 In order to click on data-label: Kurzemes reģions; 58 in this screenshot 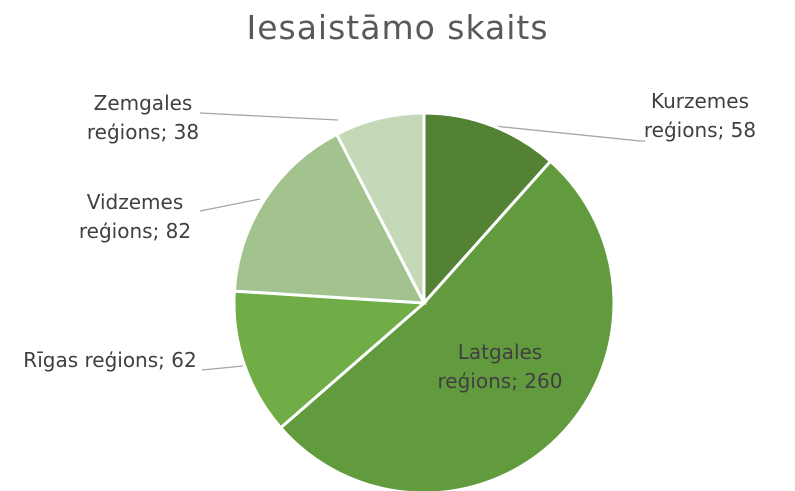, I will do `click(700, 115)`.